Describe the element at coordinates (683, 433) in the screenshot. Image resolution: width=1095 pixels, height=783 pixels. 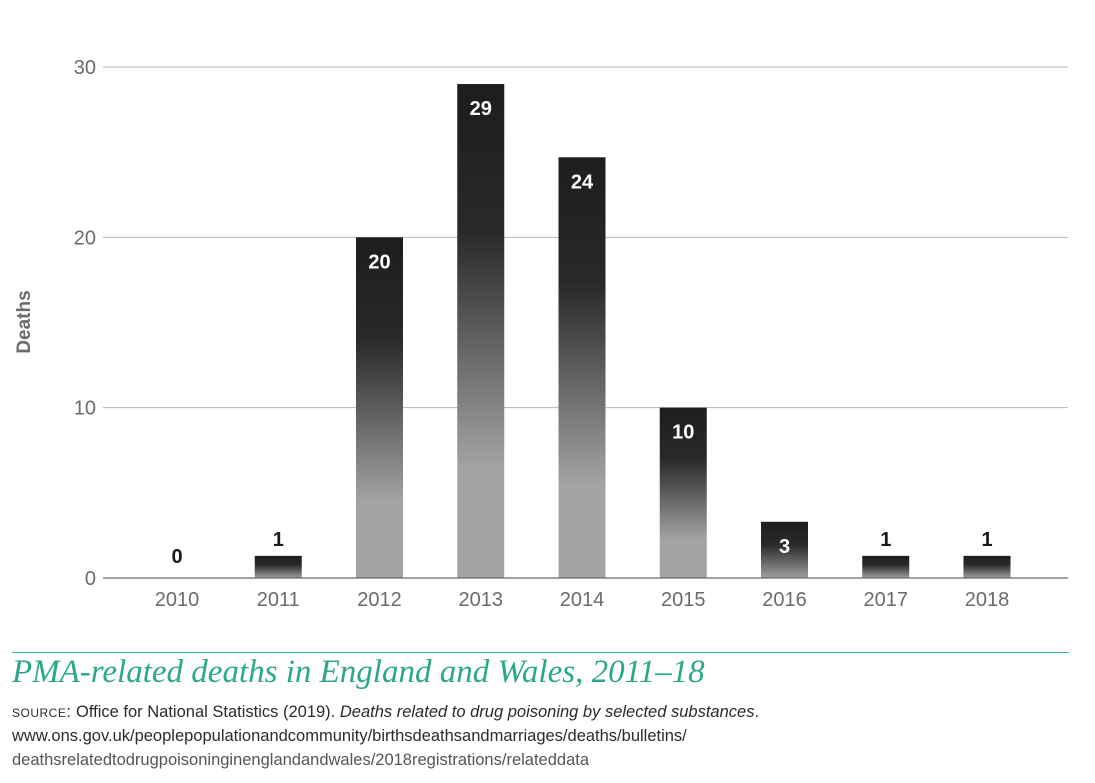
I see `data-label-2015: 10` at that location.